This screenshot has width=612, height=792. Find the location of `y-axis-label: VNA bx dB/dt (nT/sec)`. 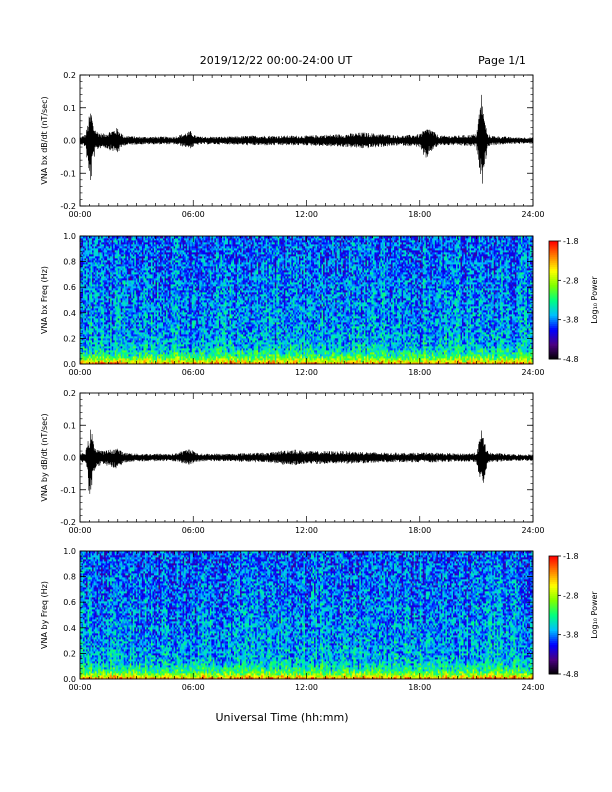

y-axis-label: VNA bx dB/dt (nT/sec) is located at coordinates (44, 140).